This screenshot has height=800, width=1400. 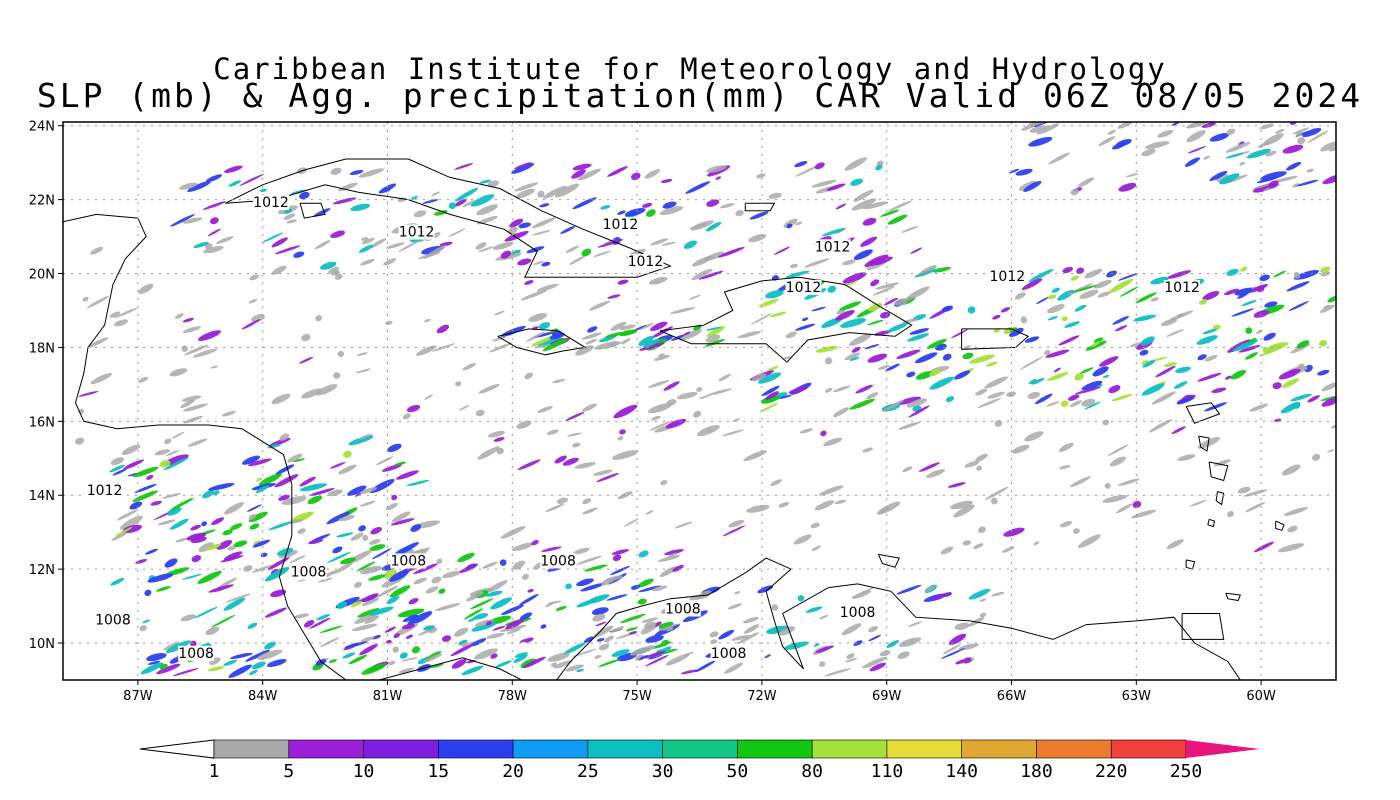 I want to click on colorbar-label: 5, so click(x=288, y=771).